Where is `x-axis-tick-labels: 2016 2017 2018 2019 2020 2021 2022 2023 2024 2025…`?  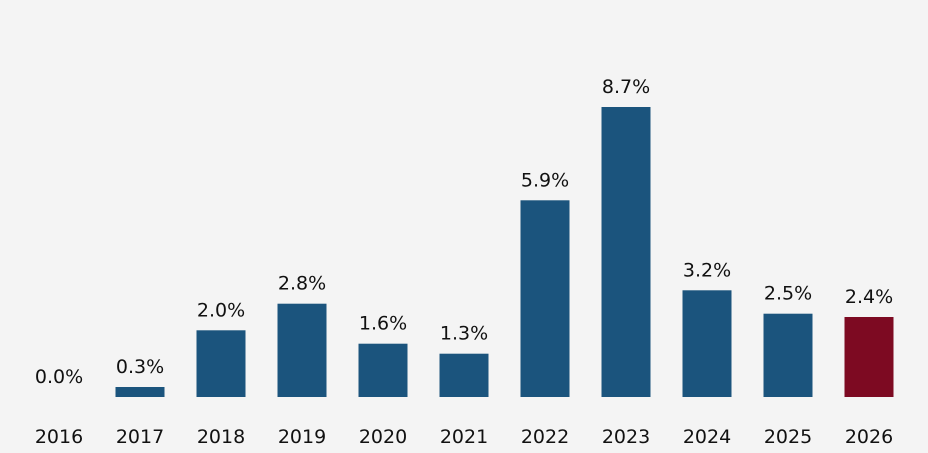
x-axis-tick-labels: 2016 2017 2018 2019 2020 2021 2022 2023 2024 2025… is located at coordinates (464, 437).